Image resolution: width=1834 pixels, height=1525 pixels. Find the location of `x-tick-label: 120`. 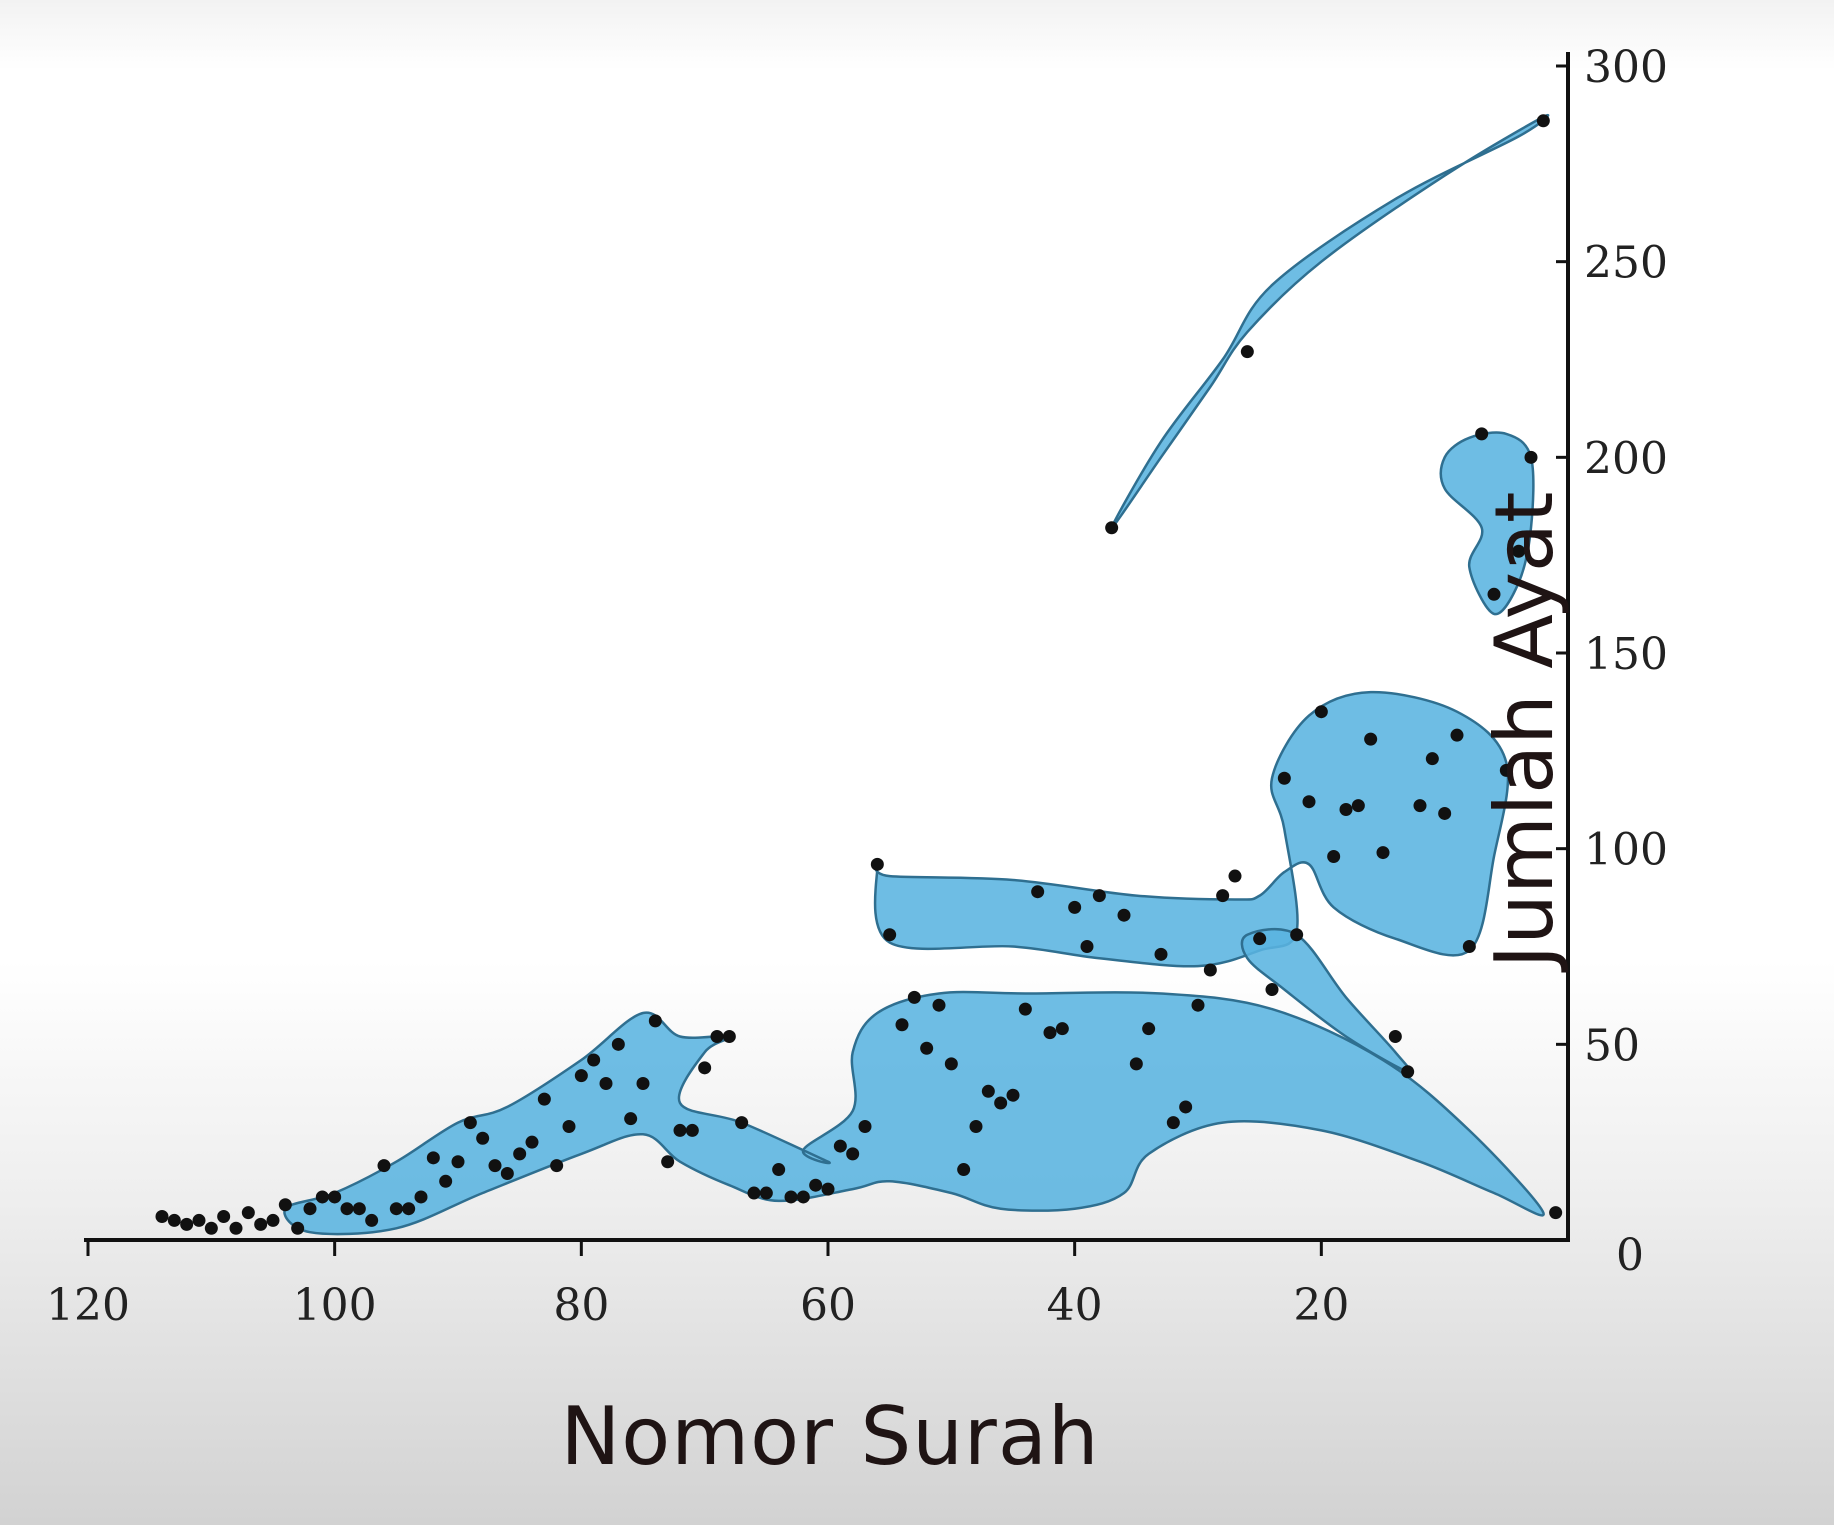

x-tick-label: 120 is located at coordinates (88, 1305).